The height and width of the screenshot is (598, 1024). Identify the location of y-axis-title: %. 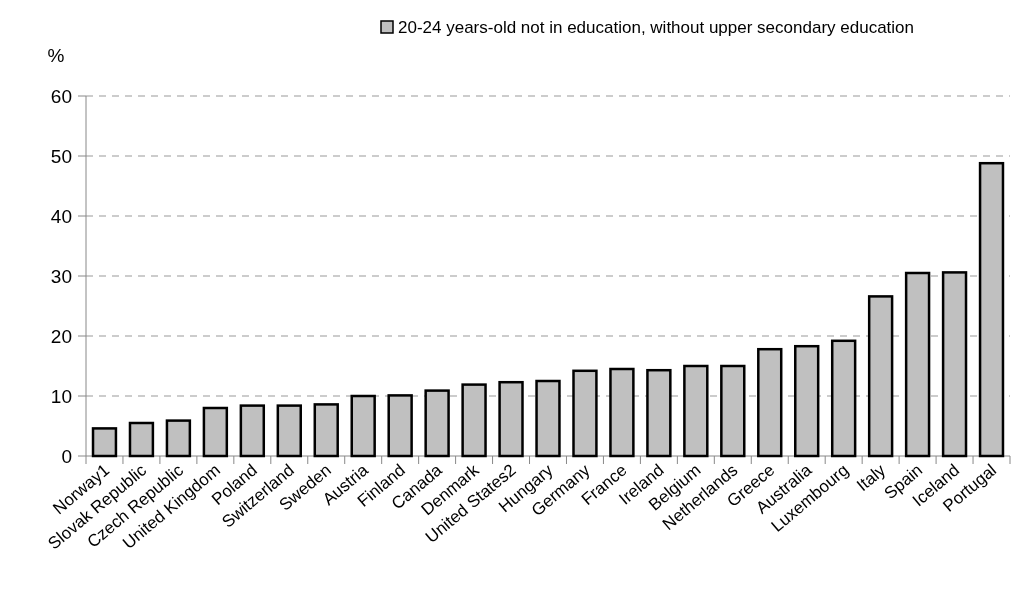
(56, 55).